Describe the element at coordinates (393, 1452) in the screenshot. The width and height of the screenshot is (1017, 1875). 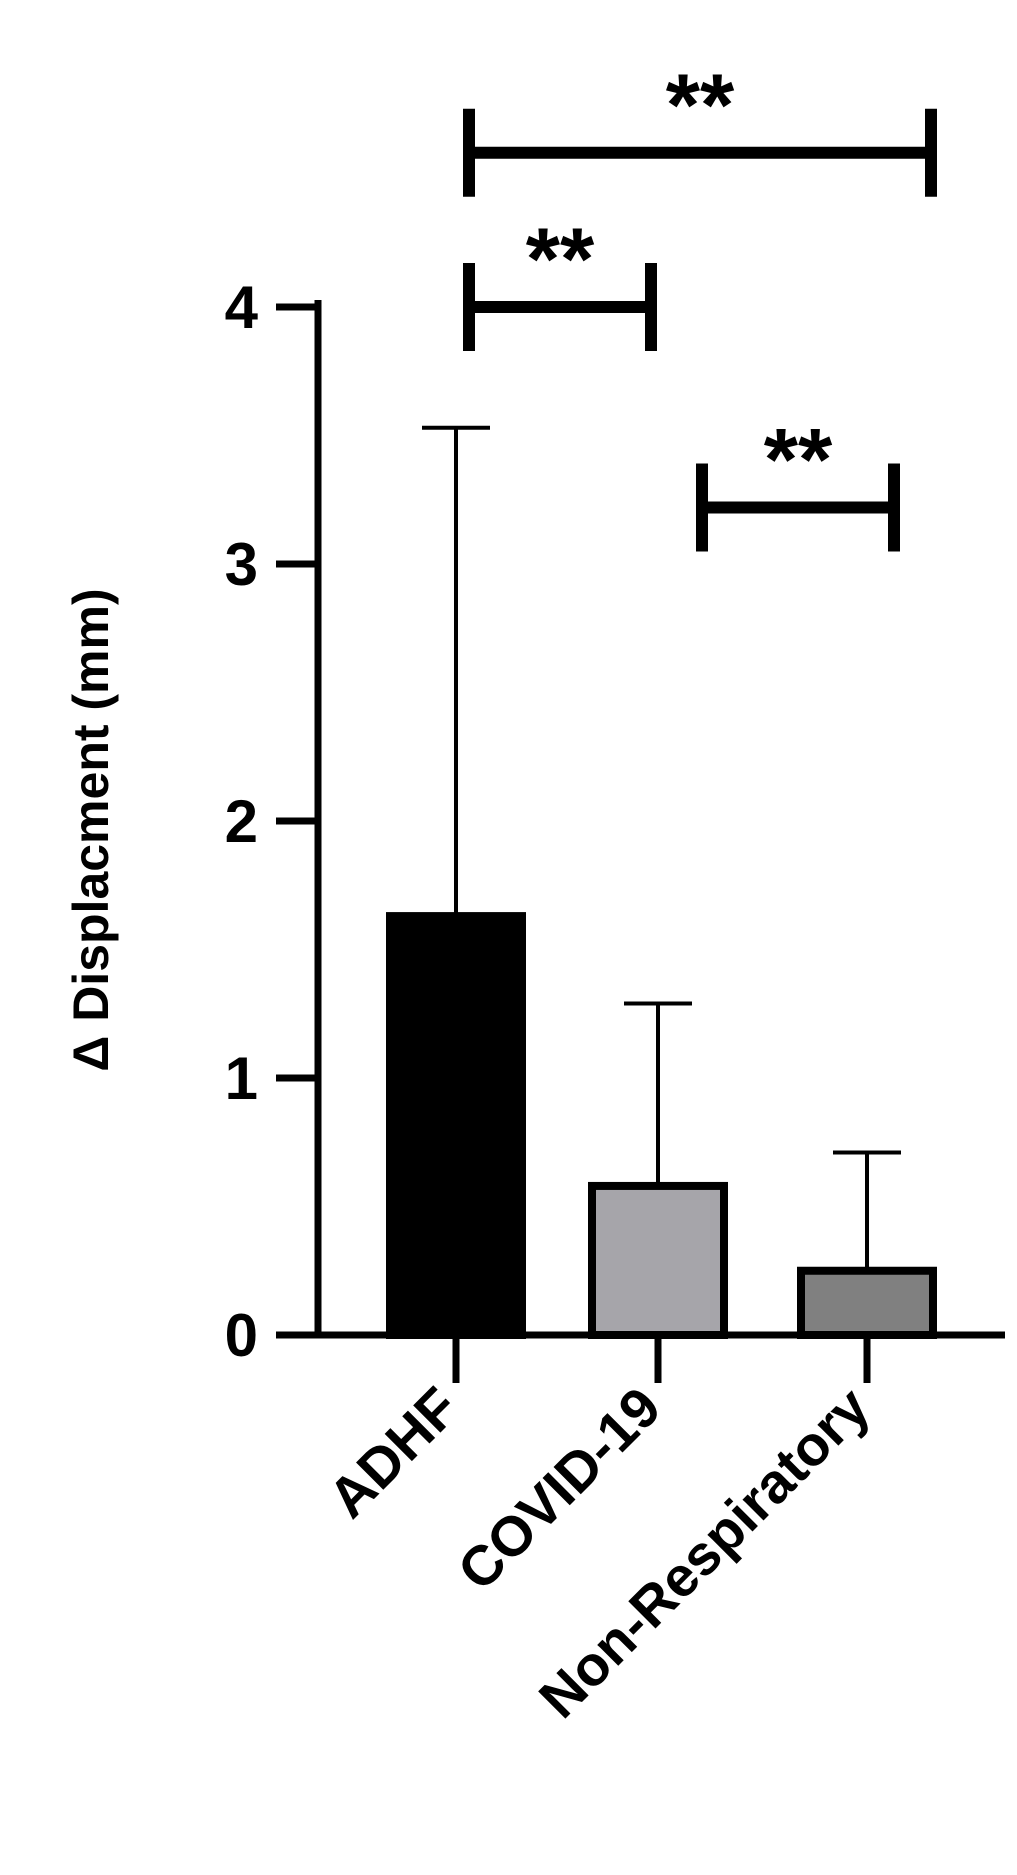
I see `x-category-label: ADHF` at that location.